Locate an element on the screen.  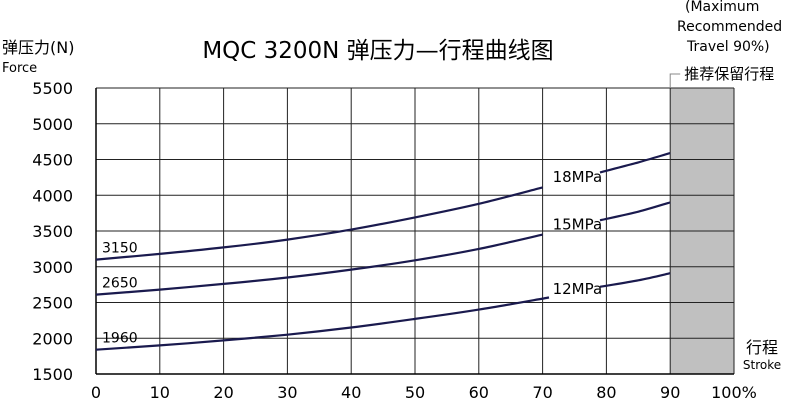
series-start-label: 3150 is located at coordinates (120, 249).